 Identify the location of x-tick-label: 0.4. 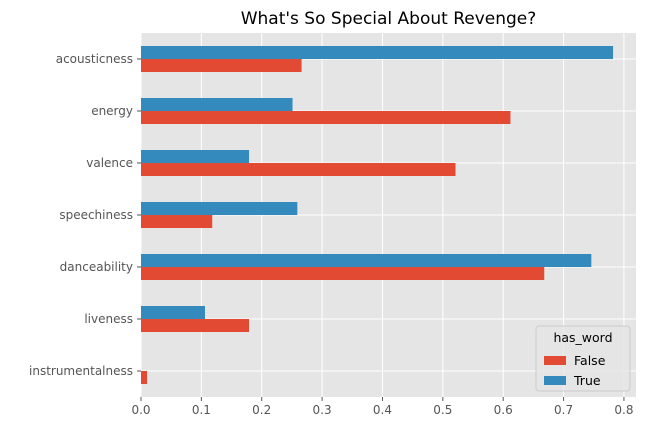
(382, 410).